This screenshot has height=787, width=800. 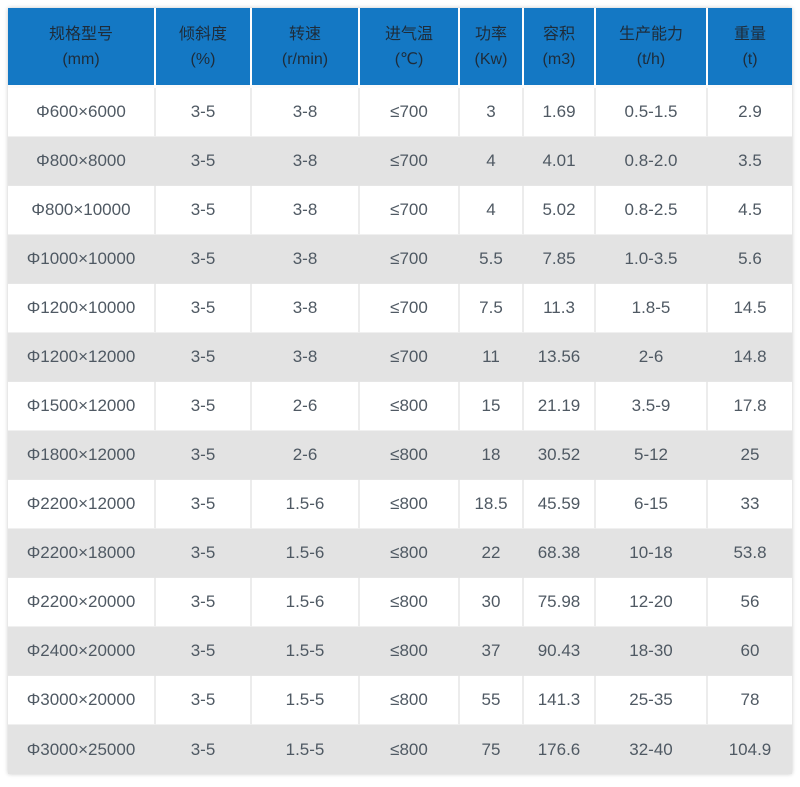 I want to click on table-cell: Φ600×6000, so click(x=82, y=112).